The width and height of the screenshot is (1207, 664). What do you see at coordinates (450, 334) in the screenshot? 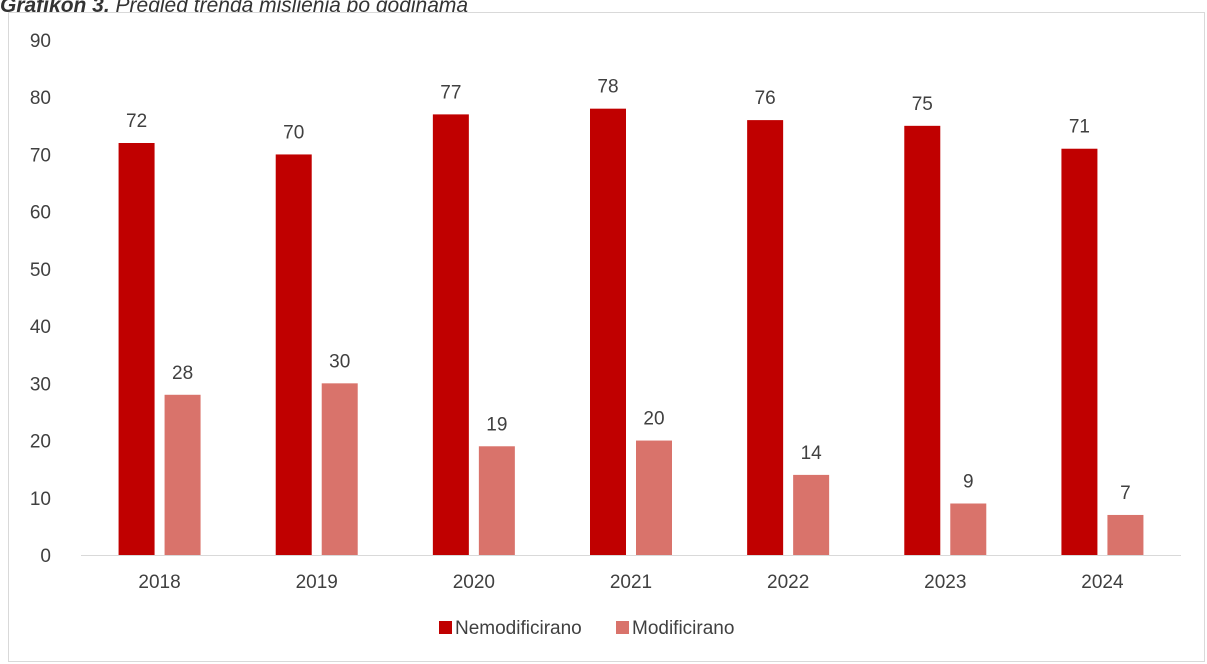
I see `bar-nemodificirano-2020` at bounding box center [450, 334].